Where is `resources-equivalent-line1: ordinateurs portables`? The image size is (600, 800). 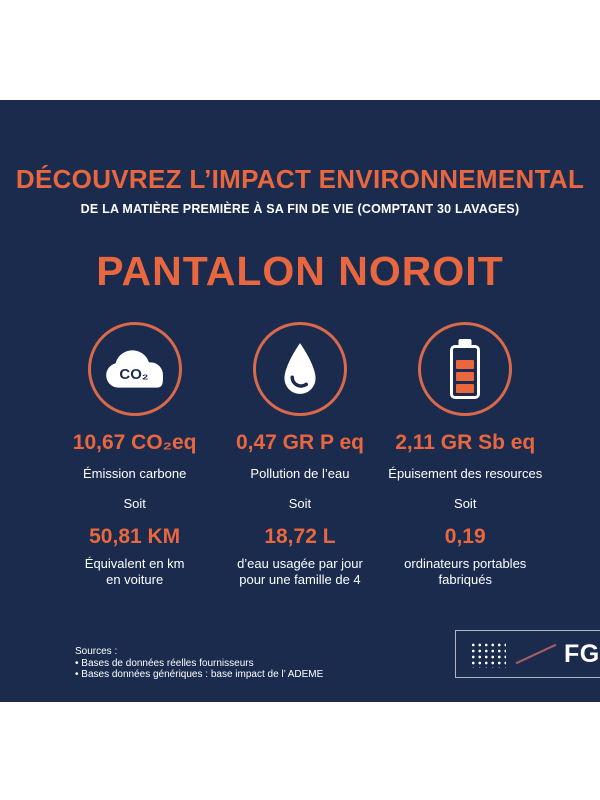 resources-equivalent-line1: ordinateurs portables is located at coordinates (465, 563).